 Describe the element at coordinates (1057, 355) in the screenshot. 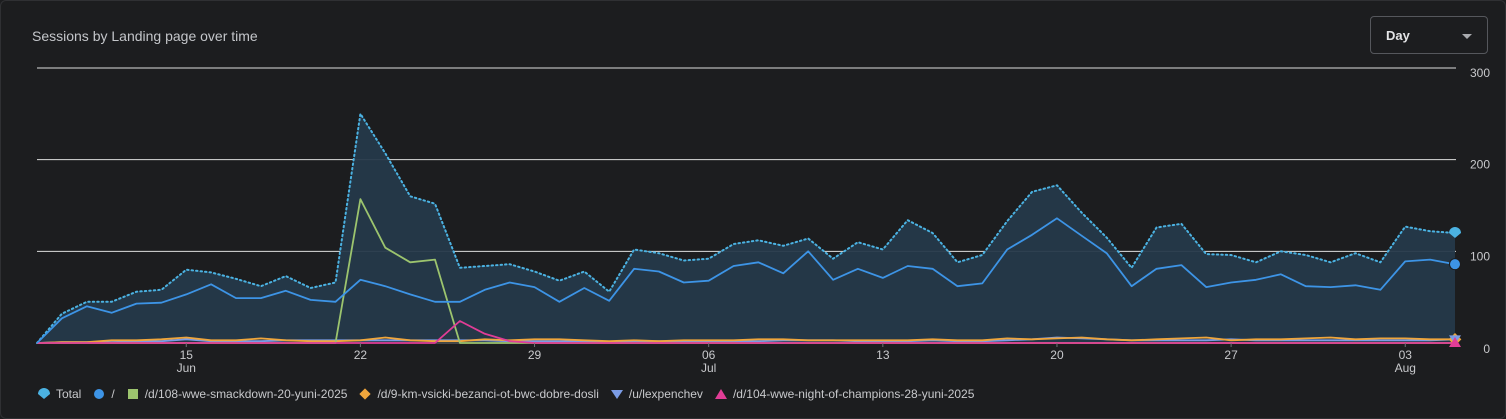

I see `x-tick-label: 20` at that location.